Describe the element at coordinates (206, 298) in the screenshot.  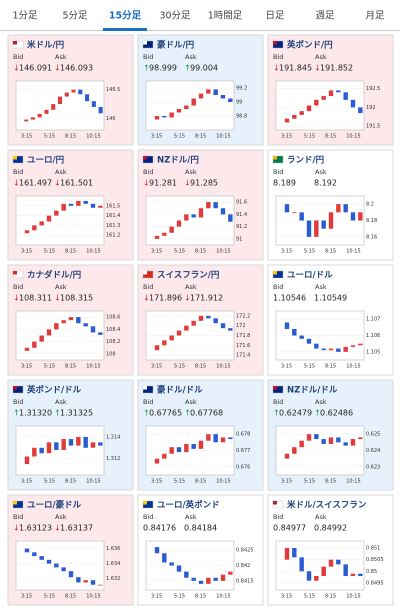
I see `ask-value: 171.912` at that location.